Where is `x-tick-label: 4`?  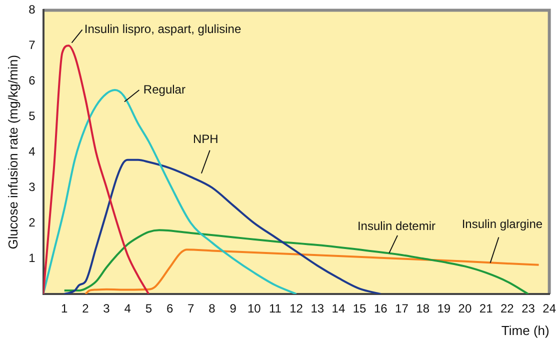 x-tick-label: 4 is located at coordinates (128, 309).